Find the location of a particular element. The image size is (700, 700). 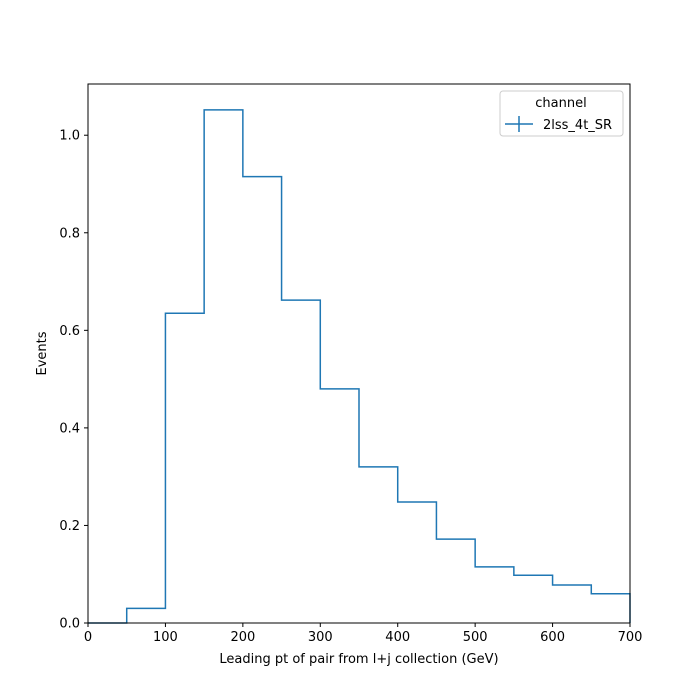

x-tick-label: 400 is located at coordinates (397, 637).